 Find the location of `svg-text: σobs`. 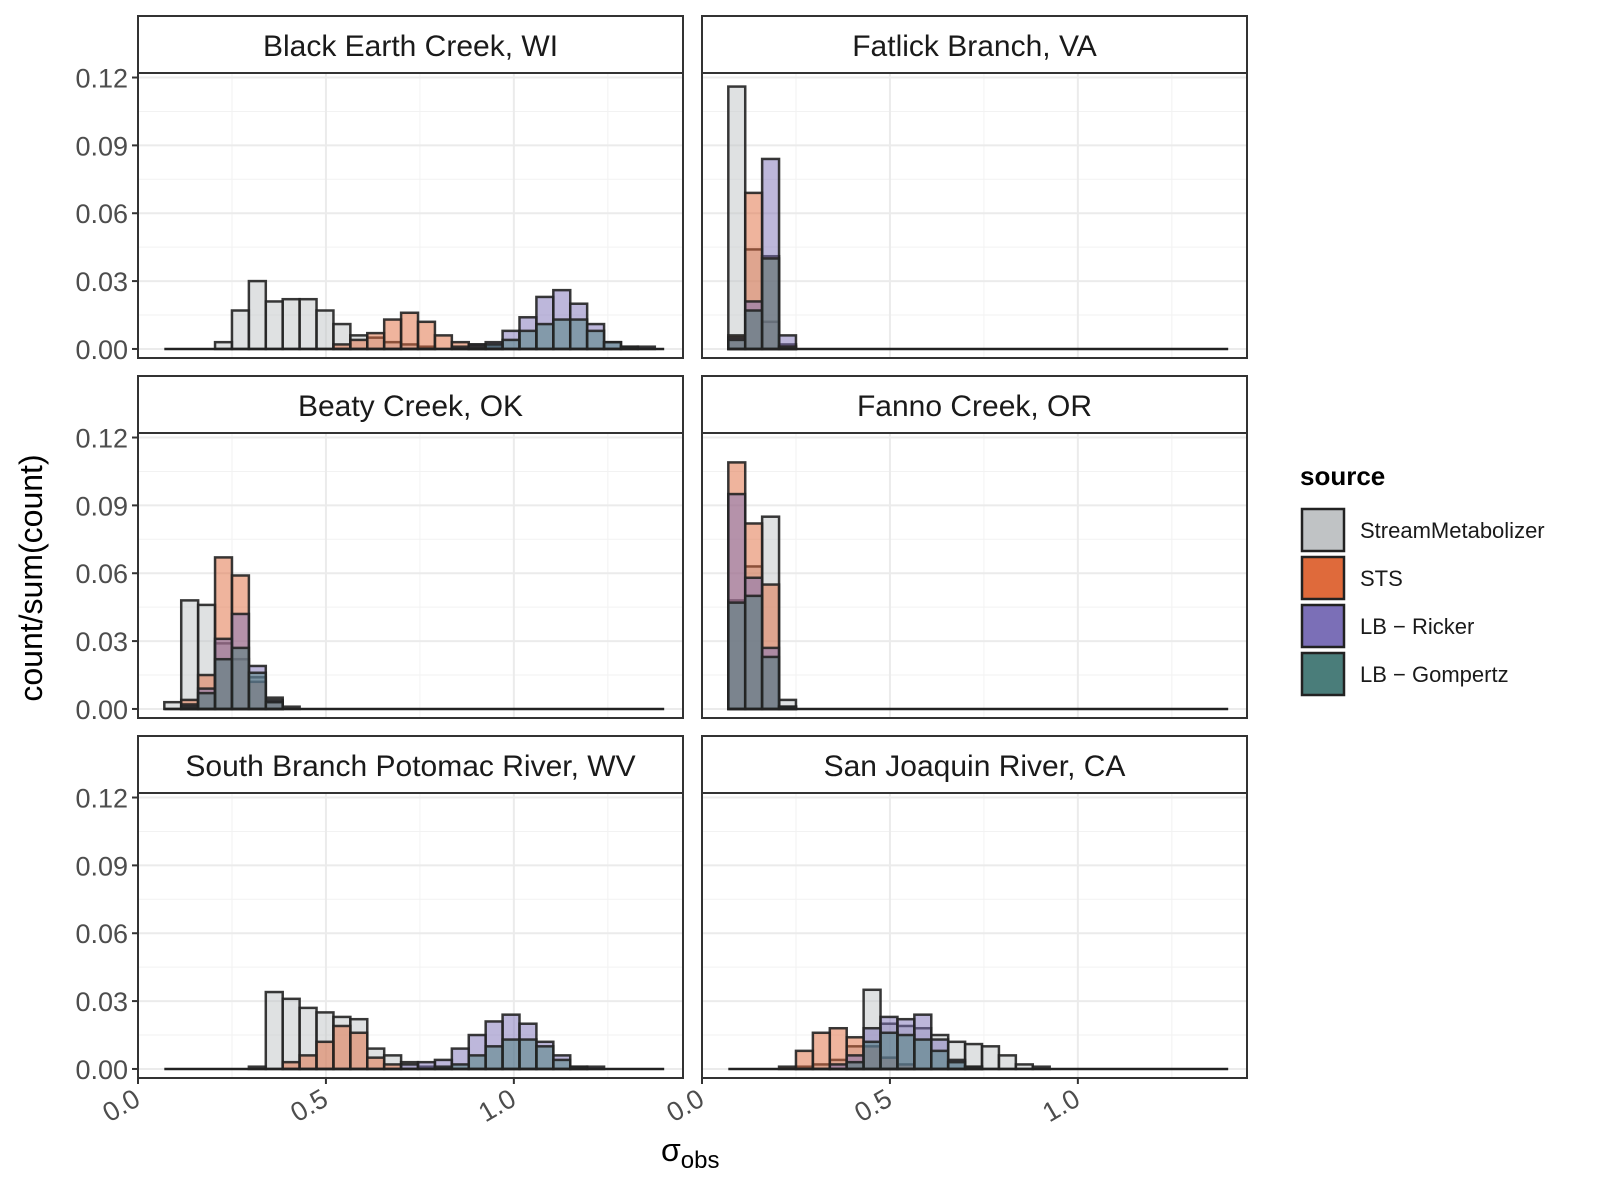

svg-text: σobs is located at coordinates (690, 1153).